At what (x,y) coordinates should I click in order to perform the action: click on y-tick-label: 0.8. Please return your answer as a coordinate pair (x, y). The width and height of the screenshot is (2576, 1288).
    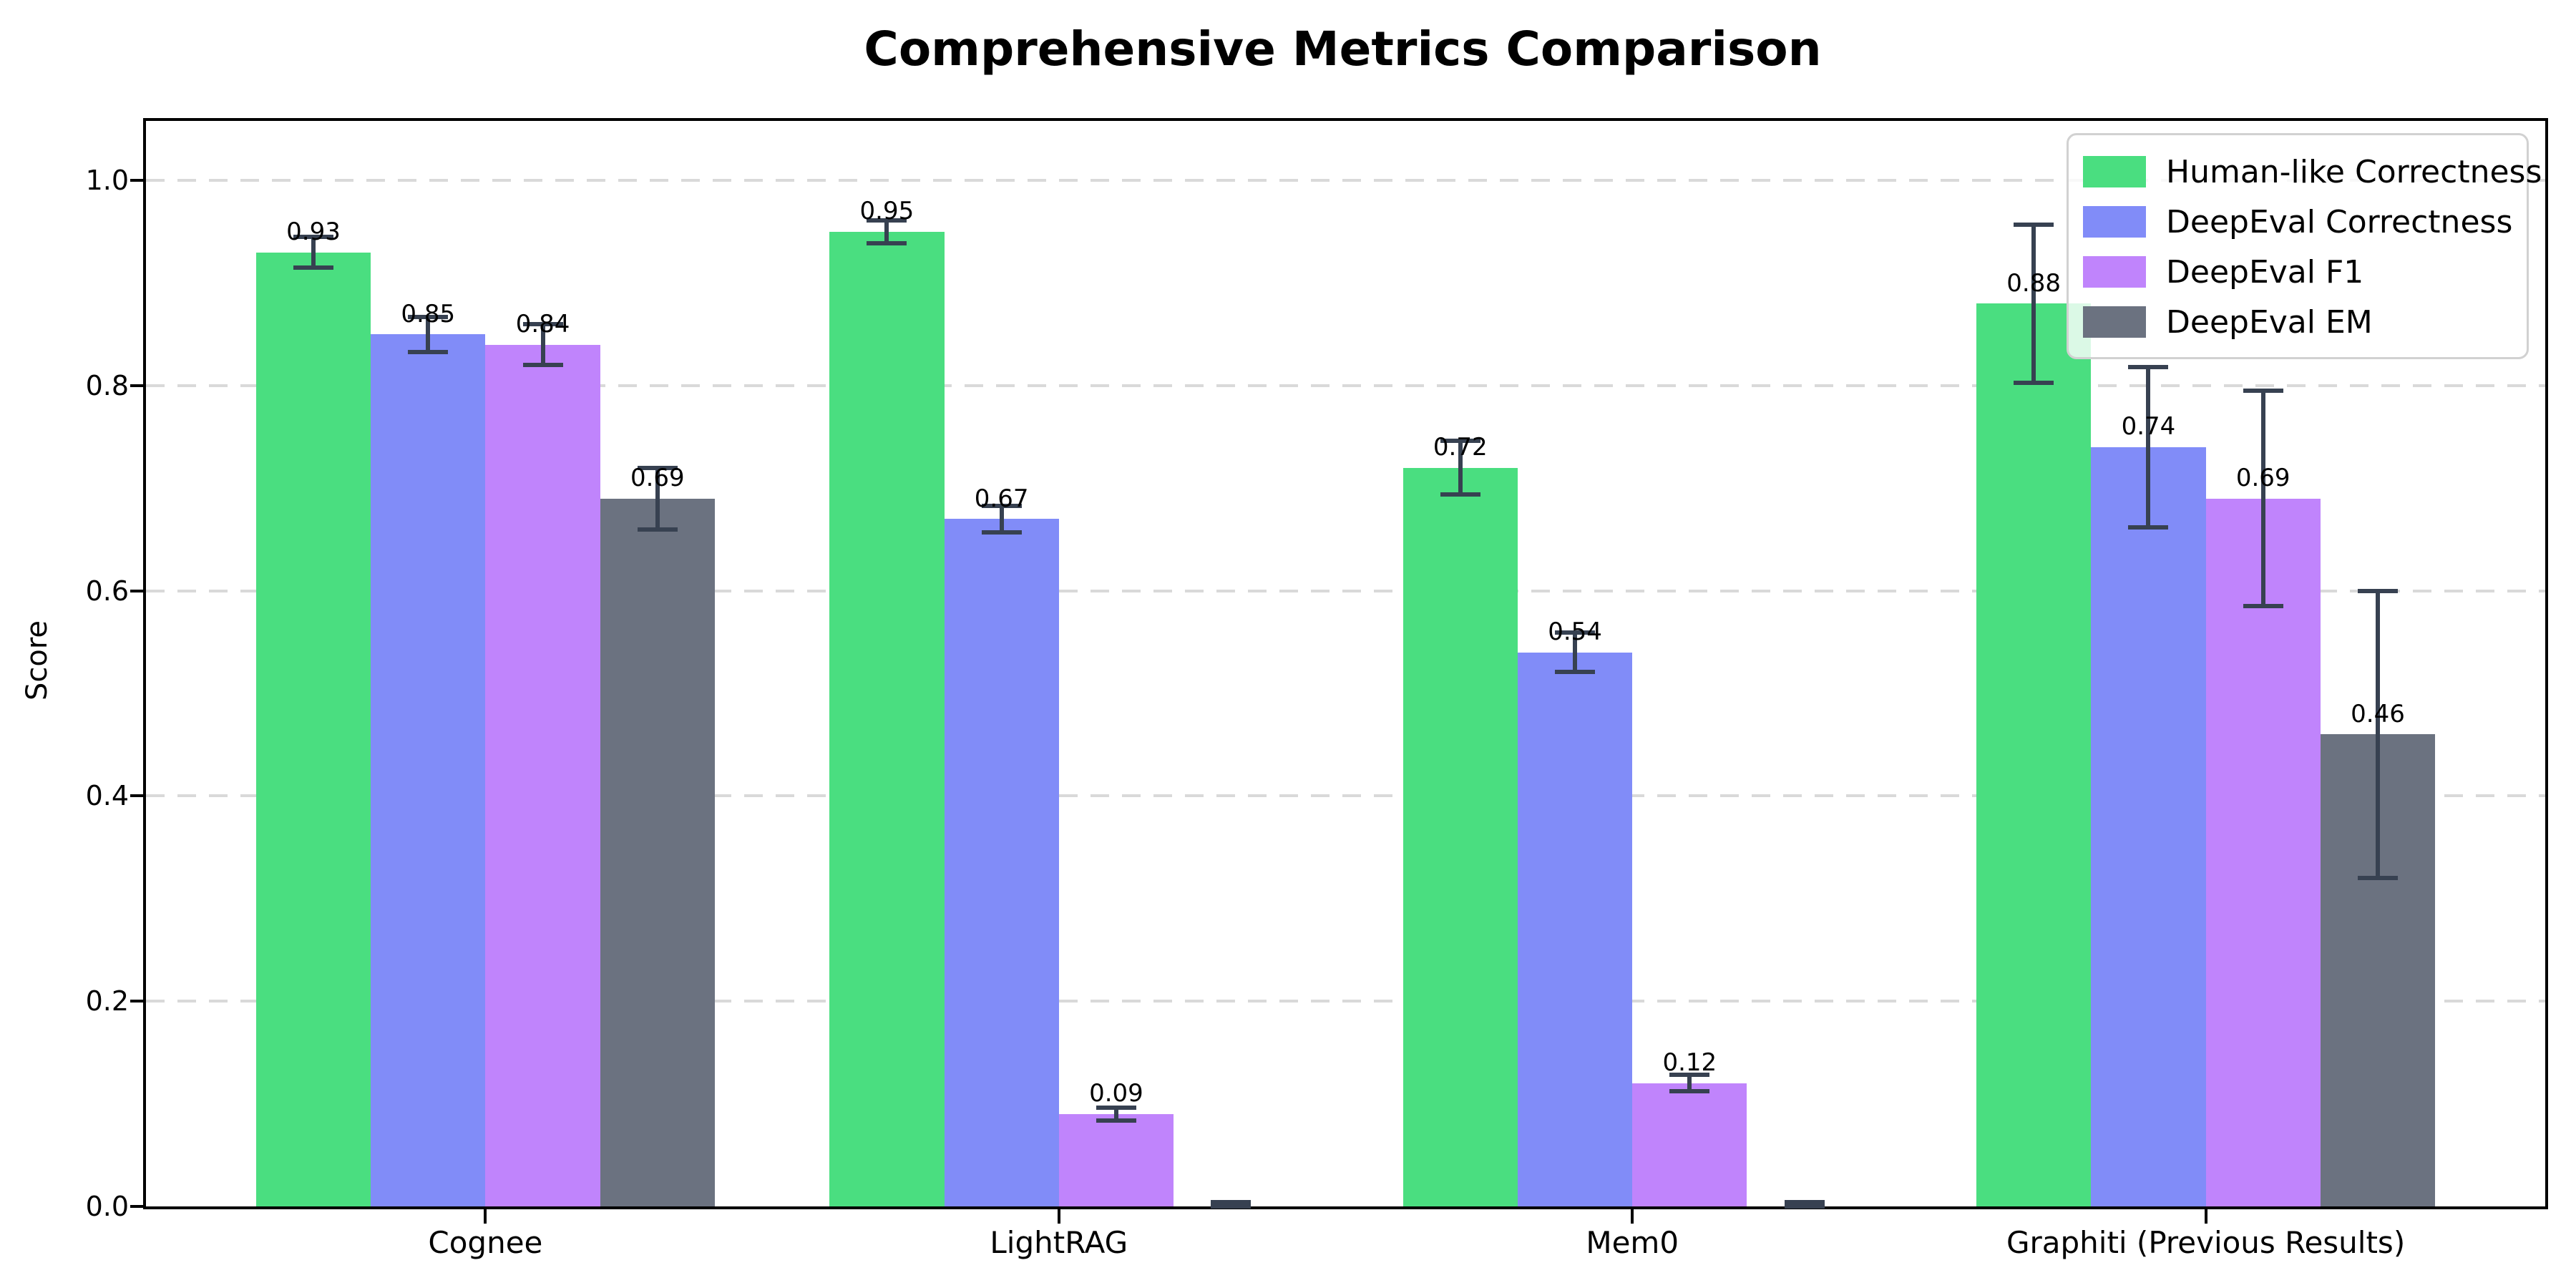
    Looking at the image, I should click on (107, 385).